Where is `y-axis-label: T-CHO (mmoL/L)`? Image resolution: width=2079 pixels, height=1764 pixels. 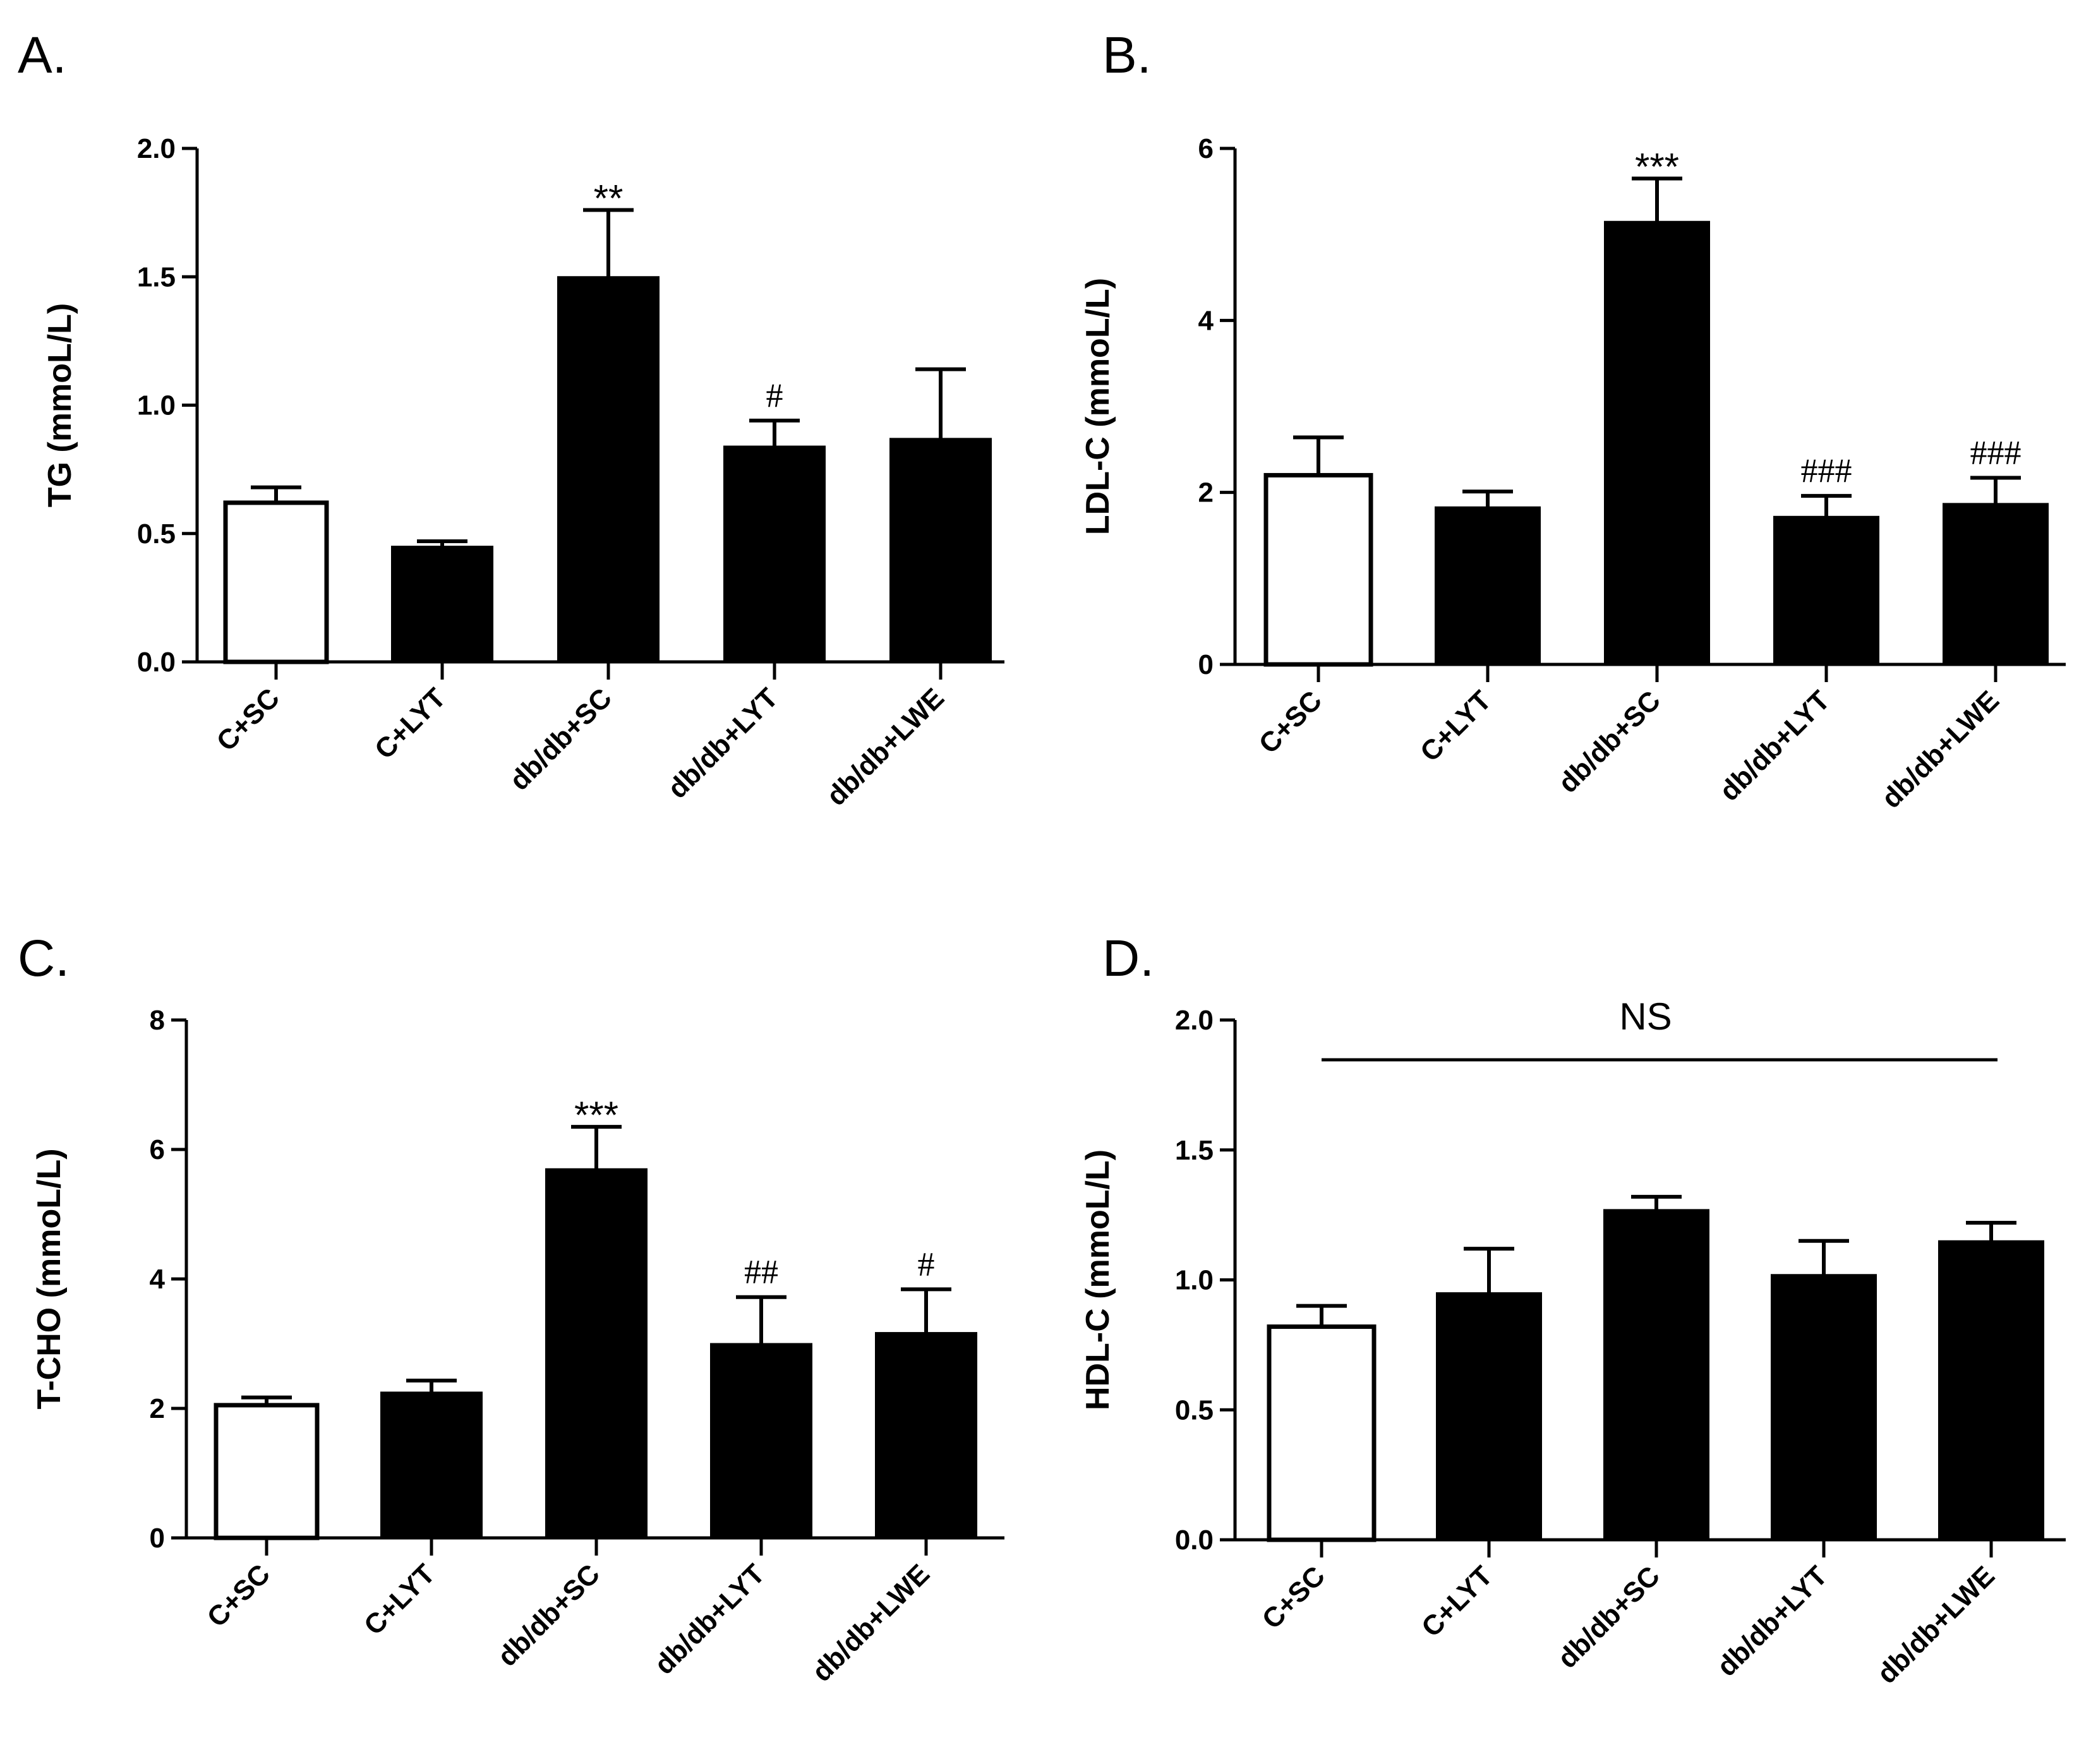
y-axis-label: T-CHO (mmoL/L) is located at coordinates (49, 1278).